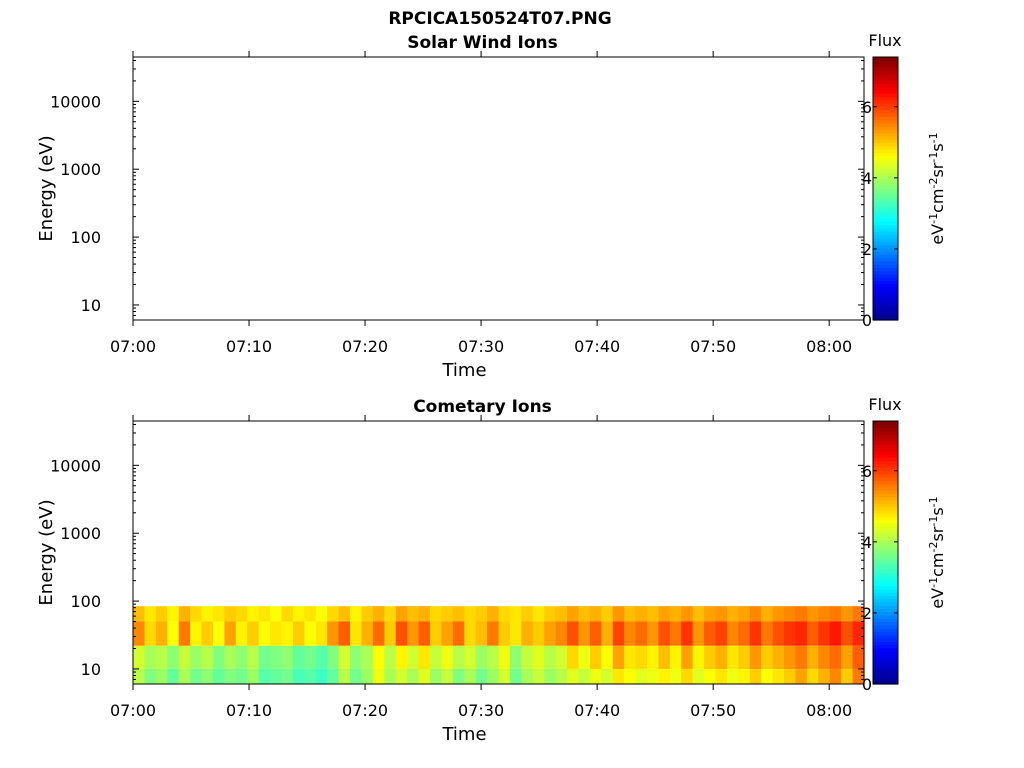  Describe the element at coordinates (365, 710) in the screenshot. I see `ci-x-tick-label: 07:20` at that location.